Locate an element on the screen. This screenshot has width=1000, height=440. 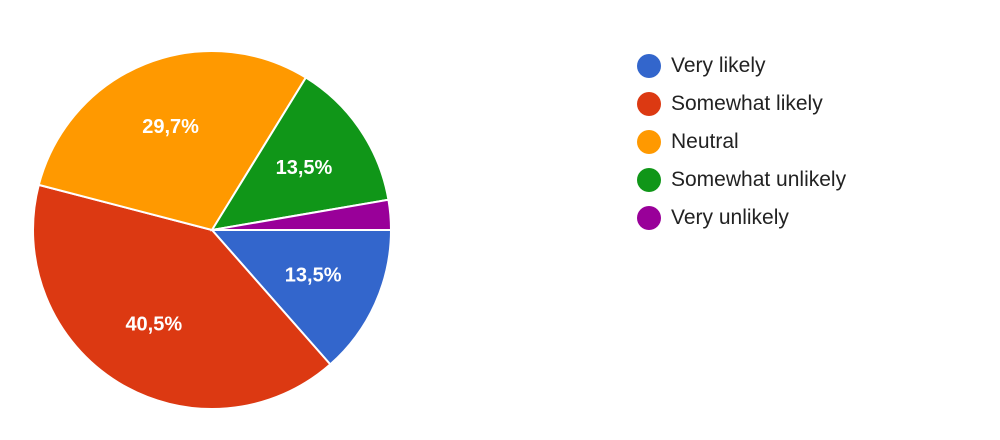
legend-item-somewhat-unlikely: Somewhat unlikely is located at coordinates (741, 180).